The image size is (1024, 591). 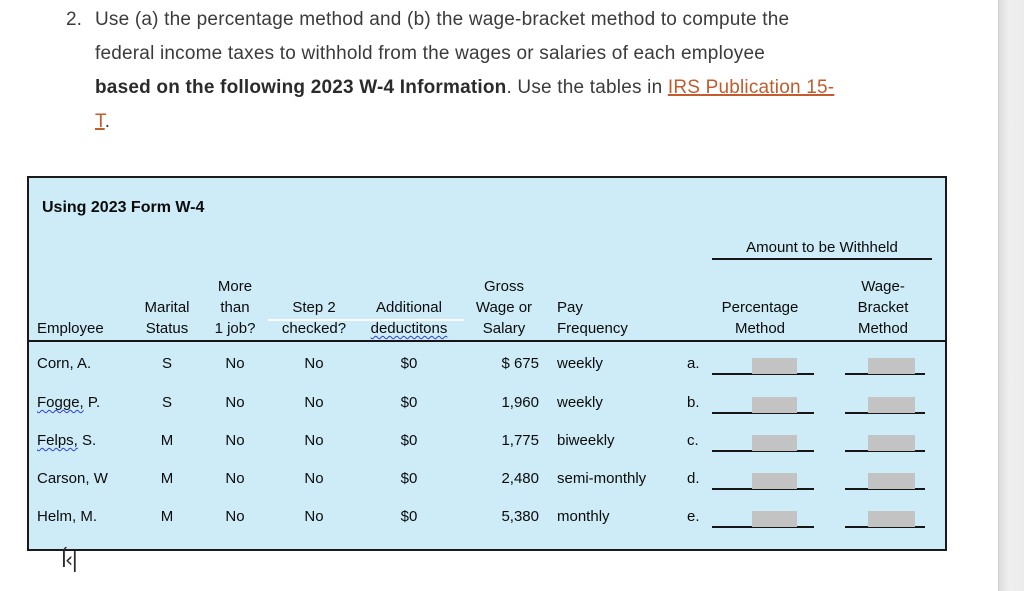 I want to click on answer-letter: a., so click(x=693, y=363).